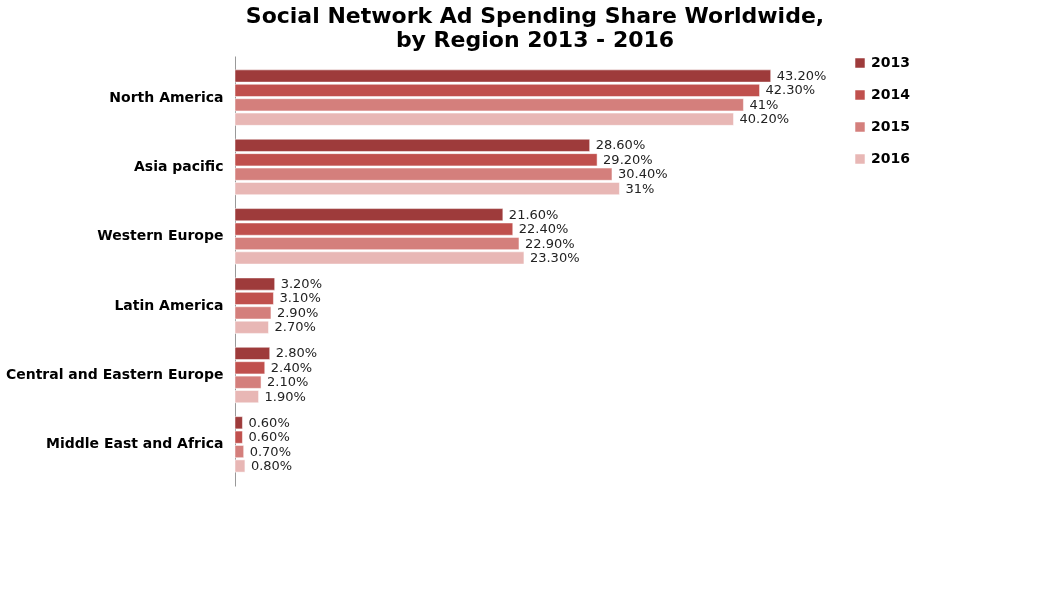 This screenshot has width=1059, height=600. Describe the element at coordinates (288, 382) in the screenshot. I see `data-label: 2.10%` at that location.